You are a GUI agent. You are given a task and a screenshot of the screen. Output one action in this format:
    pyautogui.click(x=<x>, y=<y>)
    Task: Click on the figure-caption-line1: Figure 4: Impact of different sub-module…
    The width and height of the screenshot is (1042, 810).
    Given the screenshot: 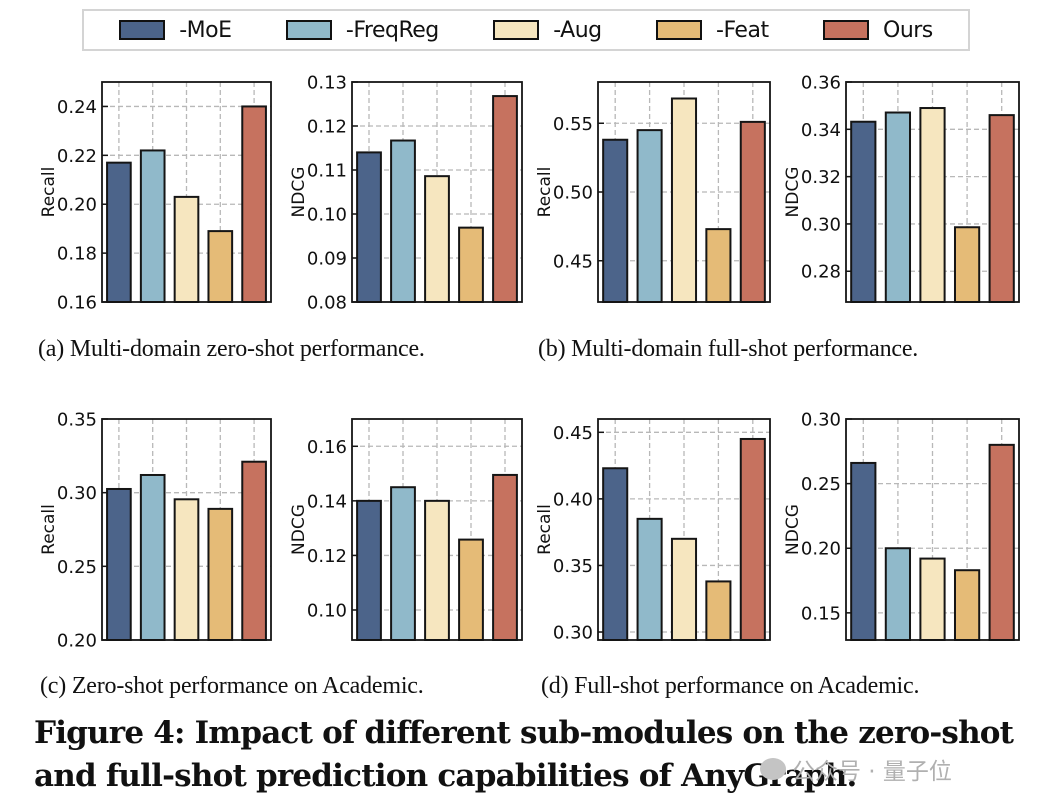 What is the action you would take?
    pyautogui.click(x=524, y=733)
    